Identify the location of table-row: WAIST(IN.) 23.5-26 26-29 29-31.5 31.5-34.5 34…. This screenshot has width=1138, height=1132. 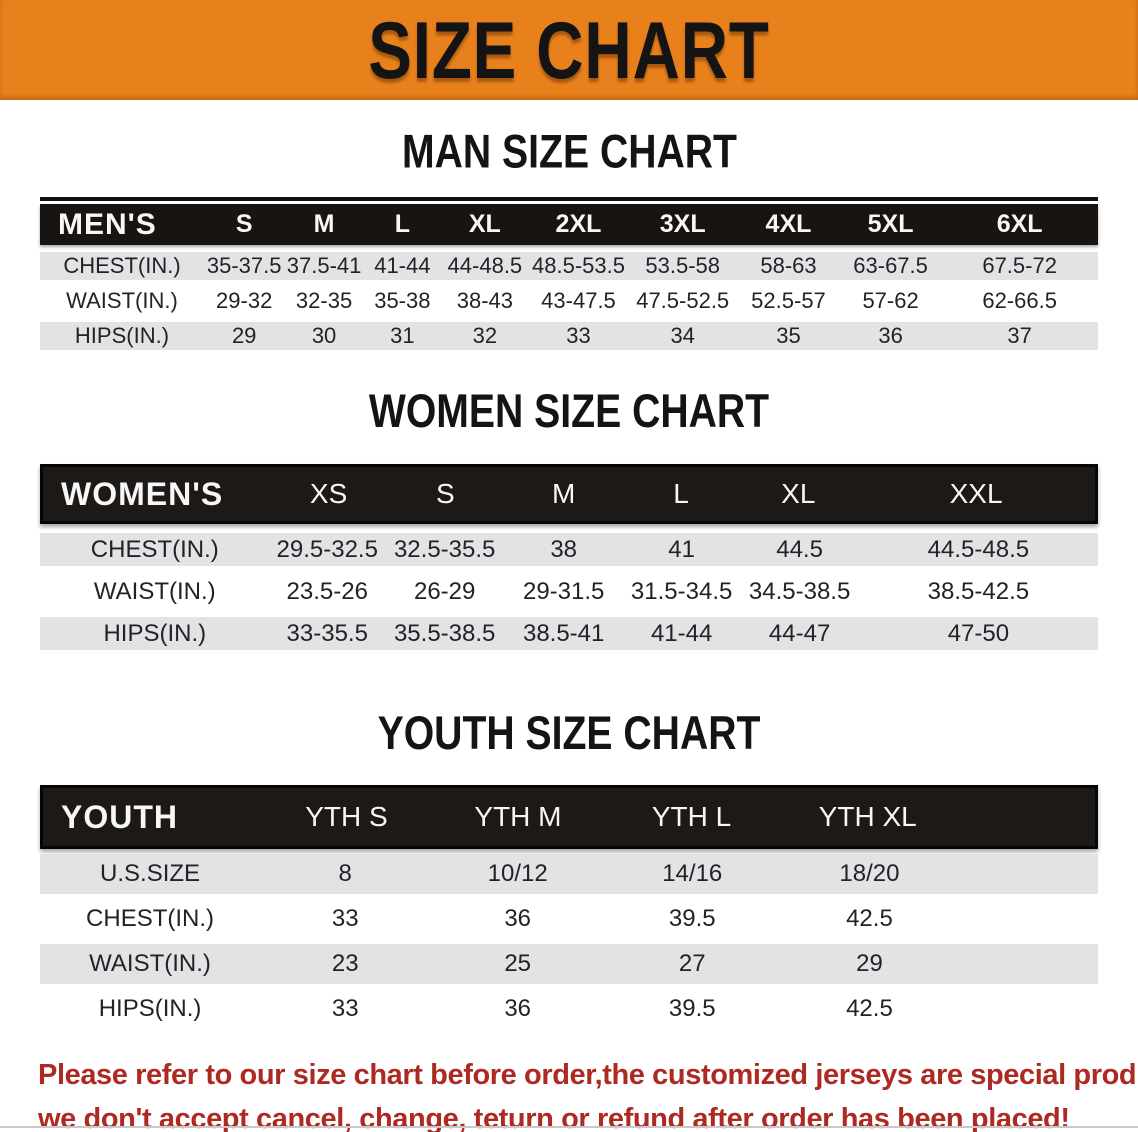
(569, 591).